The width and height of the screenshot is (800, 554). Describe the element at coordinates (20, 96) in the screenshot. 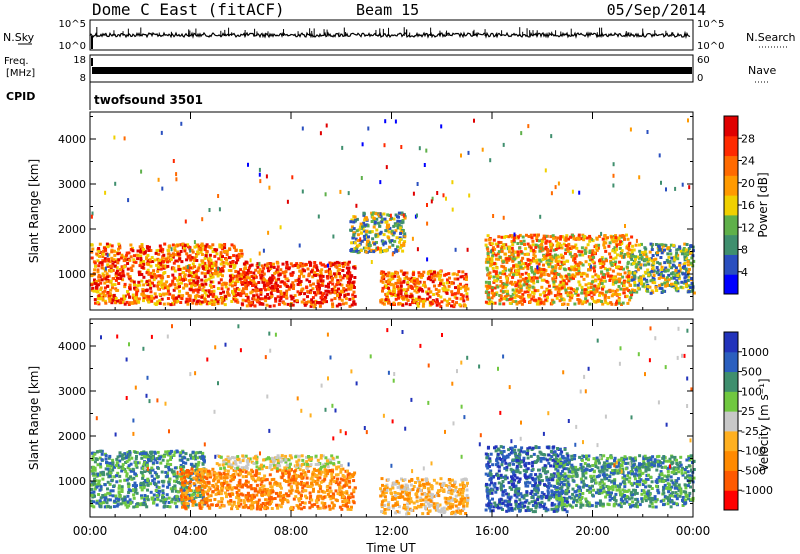

I see `cpid-label: CPID` at that location.